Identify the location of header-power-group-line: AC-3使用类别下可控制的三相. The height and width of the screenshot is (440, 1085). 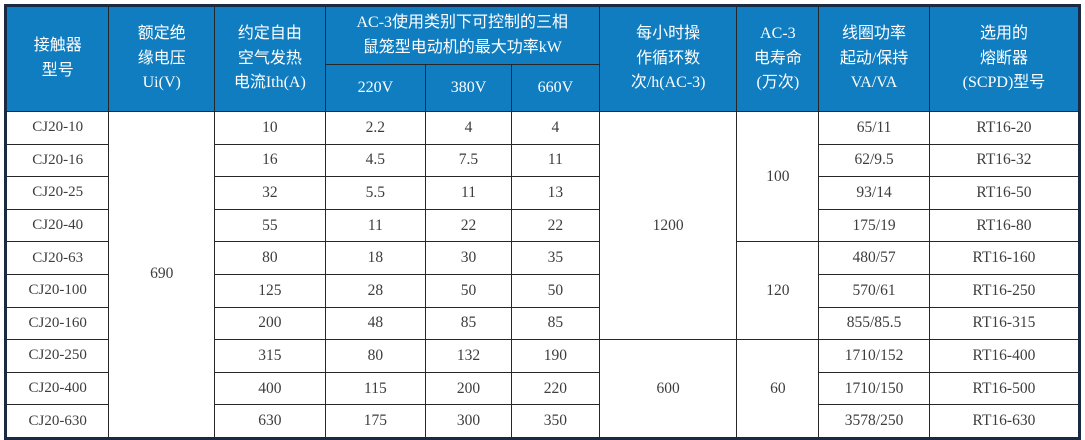
(462, 22).